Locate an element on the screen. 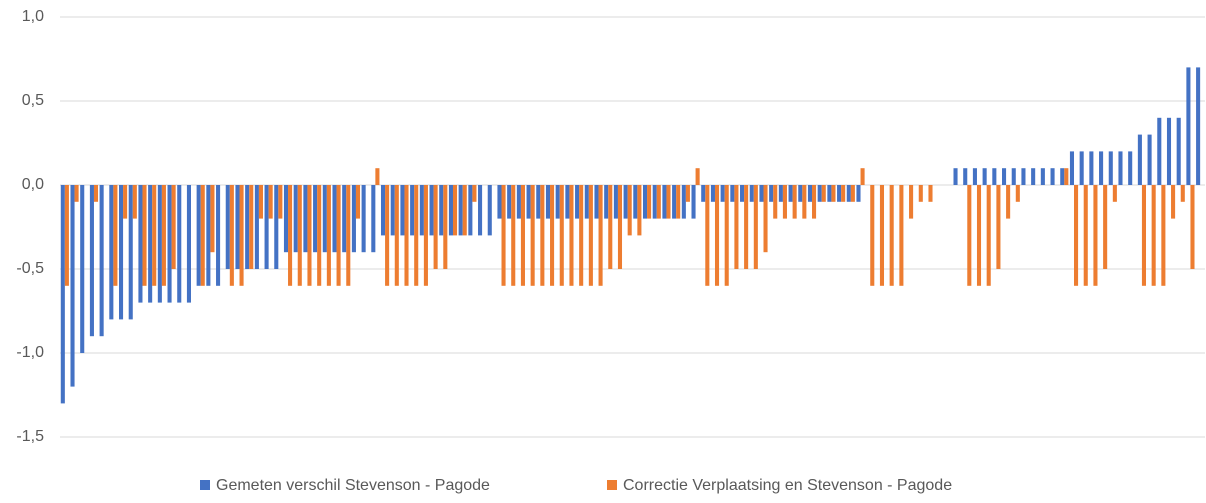  legend-label: Gemeten verschil Stevenson - Pagode is located at coordinates (353, 485).